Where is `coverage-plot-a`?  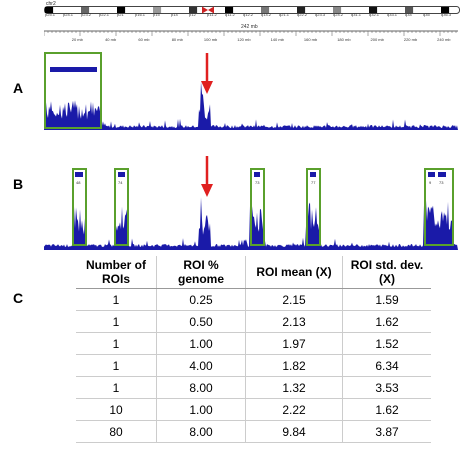 coverage-plot-a is located at coordinates (251, 106).